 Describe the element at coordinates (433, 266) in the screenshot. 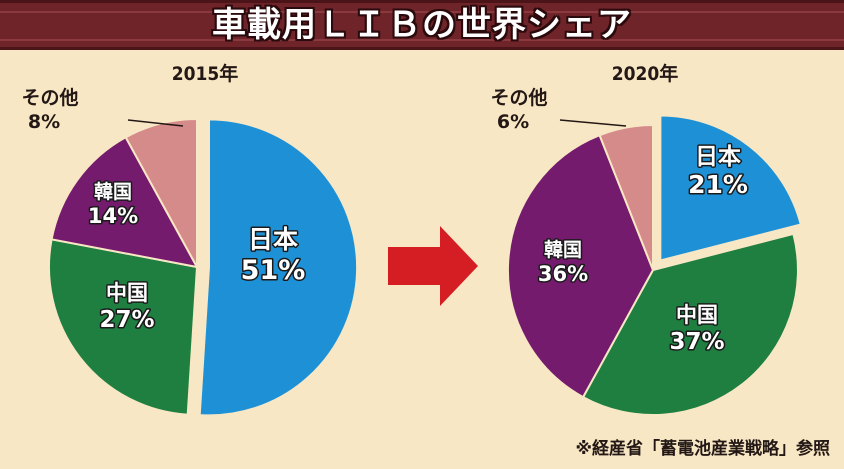

I see `right-arrow-icon` at that location.